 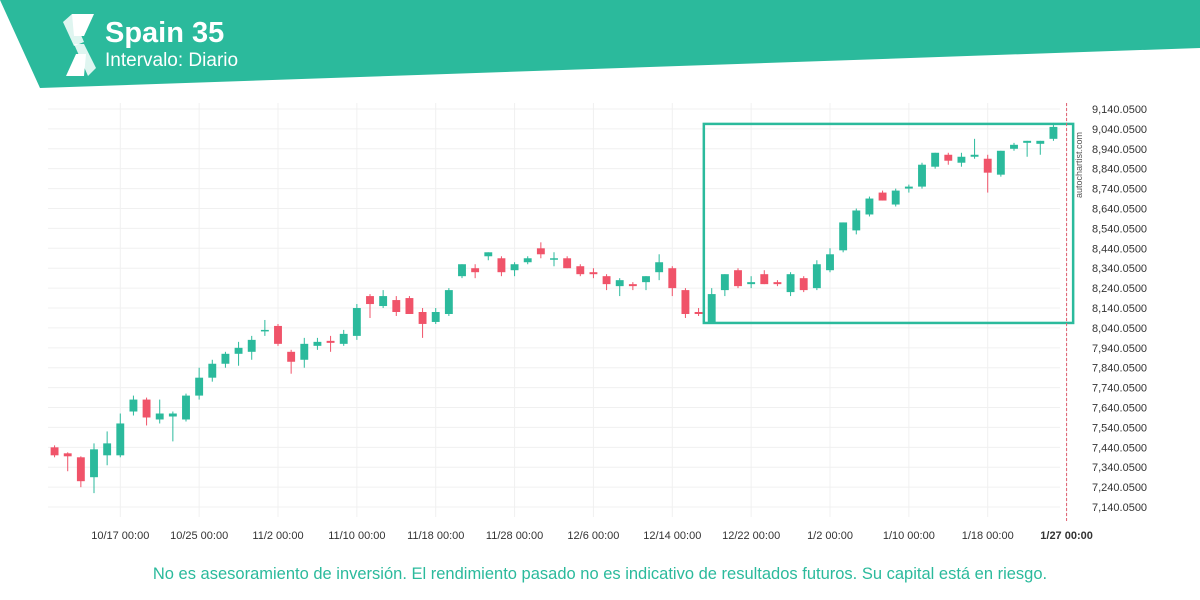 I want to click on x-tick-label: 11/28 00:00, so click(x=514, y=536).